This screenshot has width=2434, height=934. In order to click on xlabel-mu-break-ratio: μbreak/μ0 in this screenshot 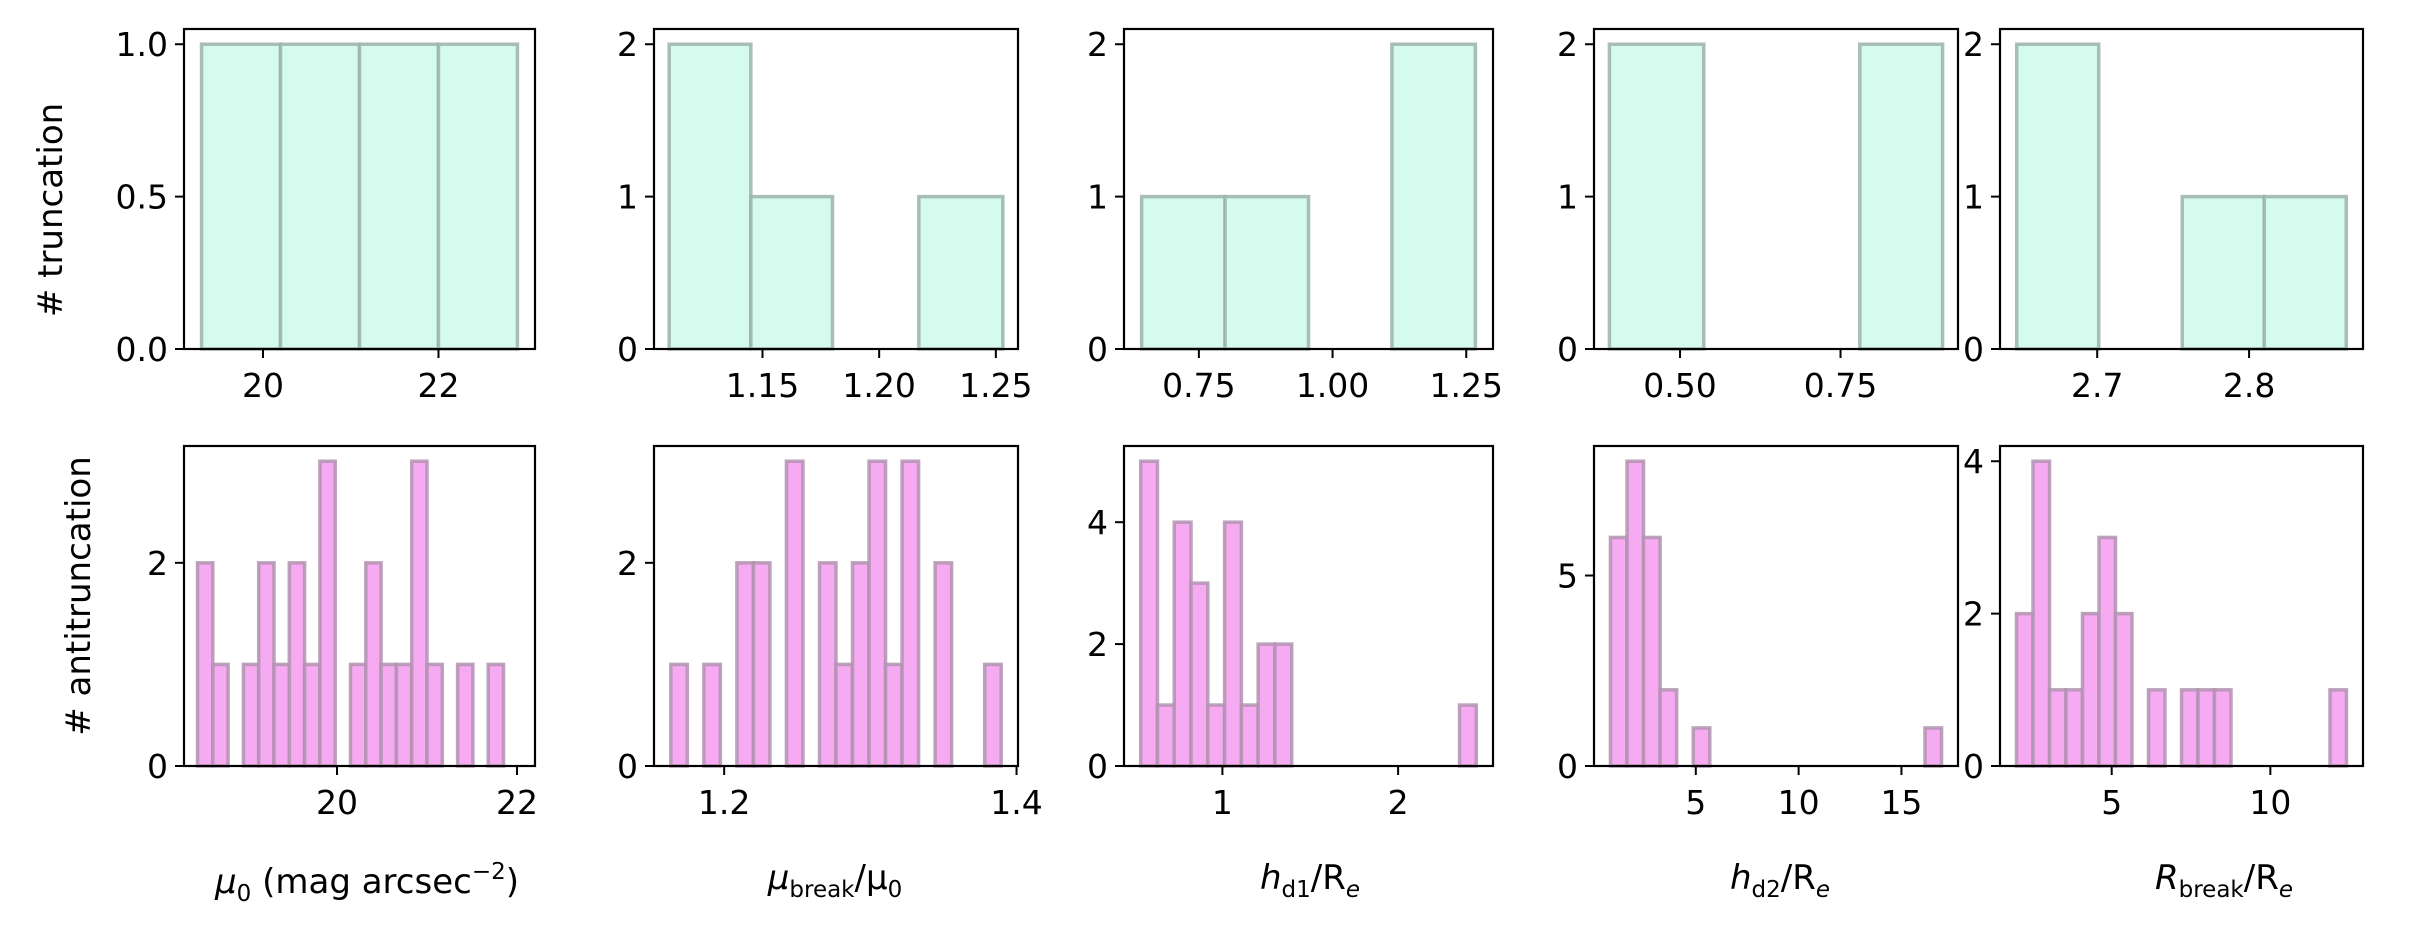, I will do `click(835, 880)`.